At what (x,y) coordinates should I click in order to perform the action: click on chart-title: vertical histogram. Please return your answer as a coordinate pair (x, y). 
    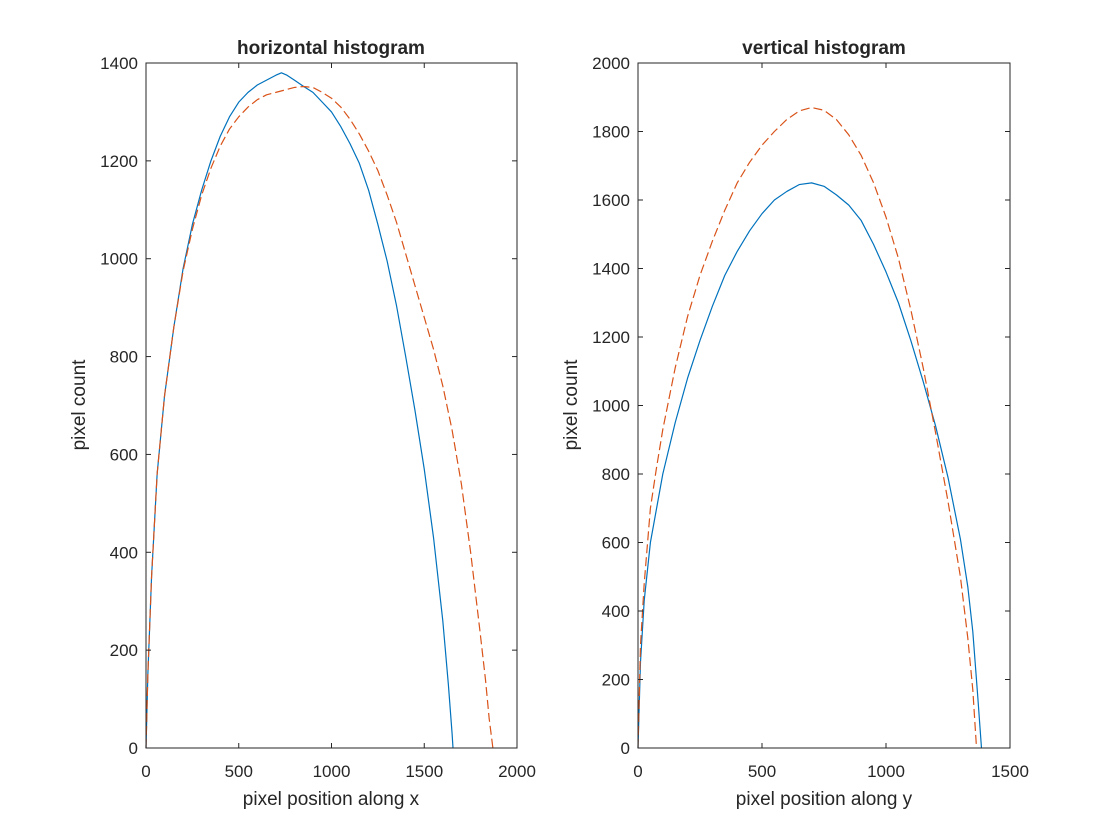
    Looking at the image, I should click on (824, 48).